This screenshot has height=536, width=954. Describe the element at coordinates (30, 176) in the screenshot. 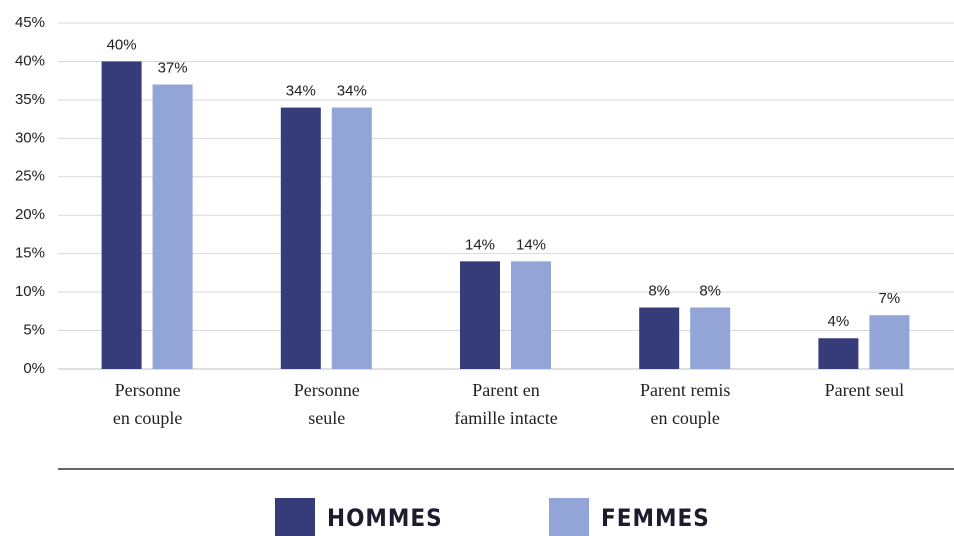

I see `y-tick-label: 25%` at that location.